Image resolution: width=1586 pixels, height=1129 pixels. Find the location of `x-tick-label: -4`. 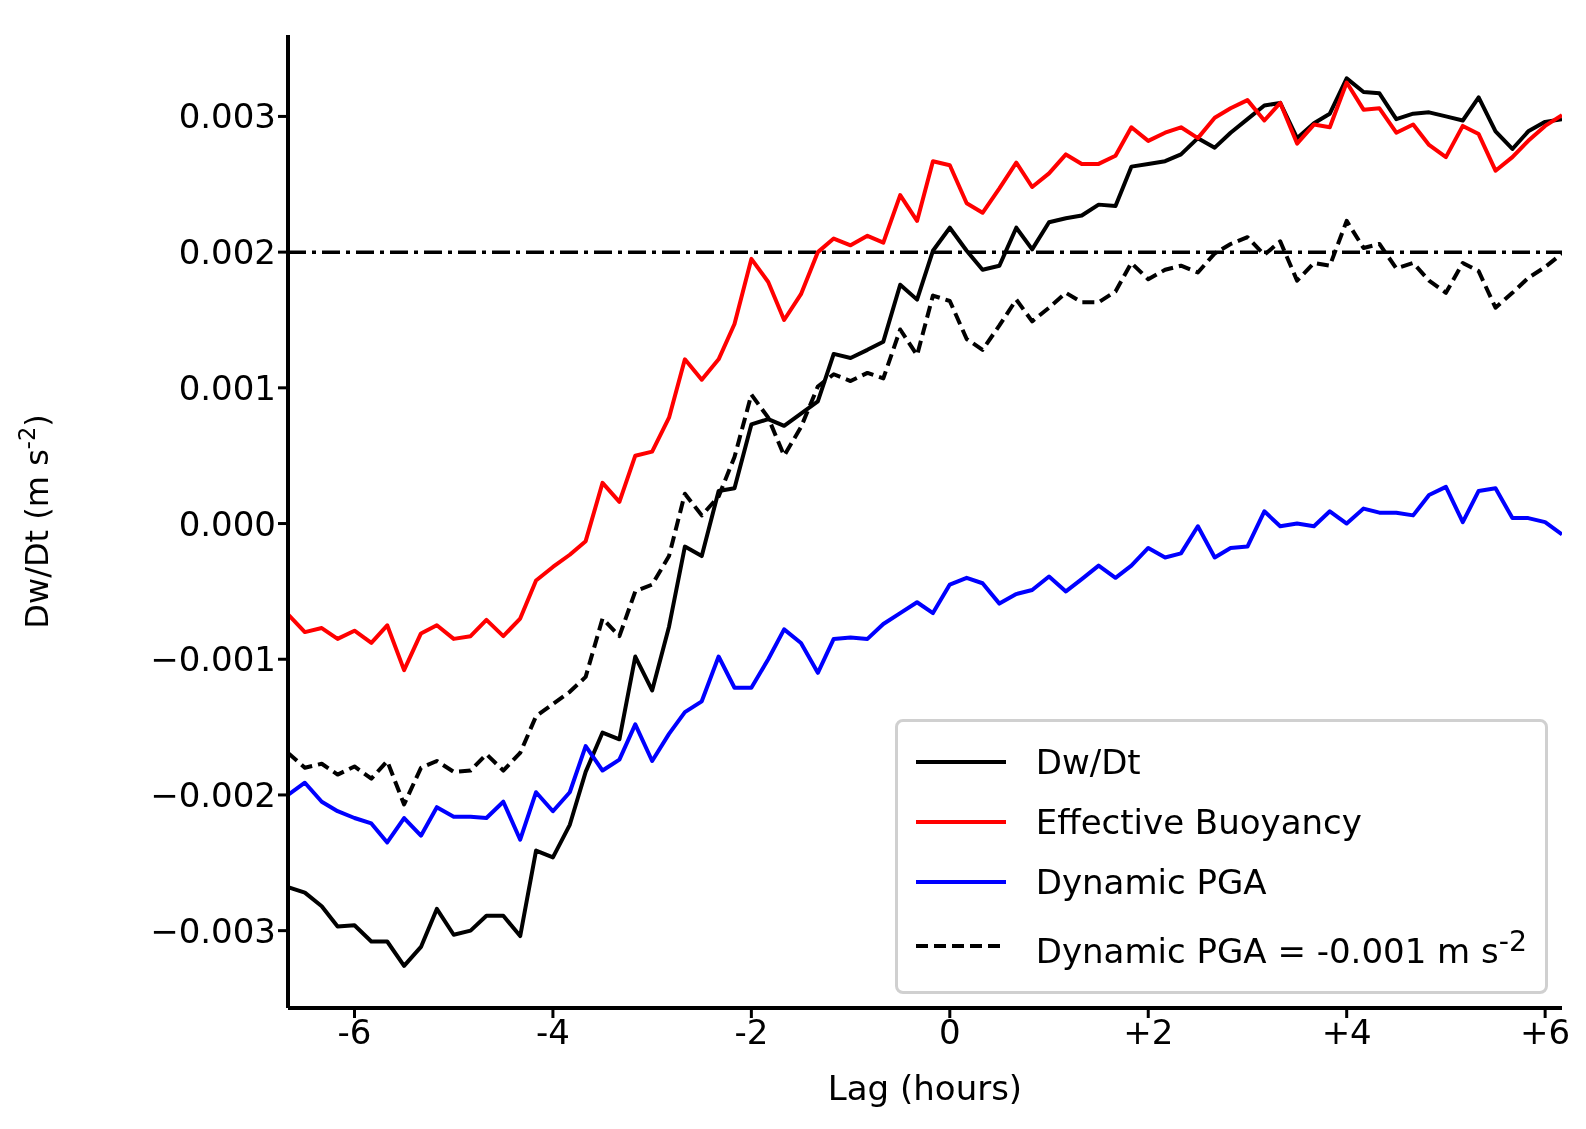

x-tick-label: -4 is located at coordinates (552, 1032).